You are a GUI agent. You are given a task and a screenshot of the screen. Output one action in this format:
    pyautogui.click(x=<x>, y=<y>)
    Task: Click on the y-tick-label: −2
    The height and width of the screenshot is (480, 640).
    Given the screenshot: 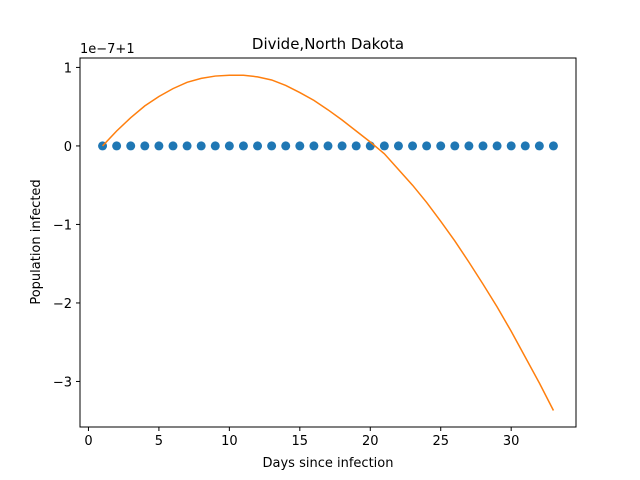 What is the action you would take?
    pyautogui.click(x=62, y=304)
    